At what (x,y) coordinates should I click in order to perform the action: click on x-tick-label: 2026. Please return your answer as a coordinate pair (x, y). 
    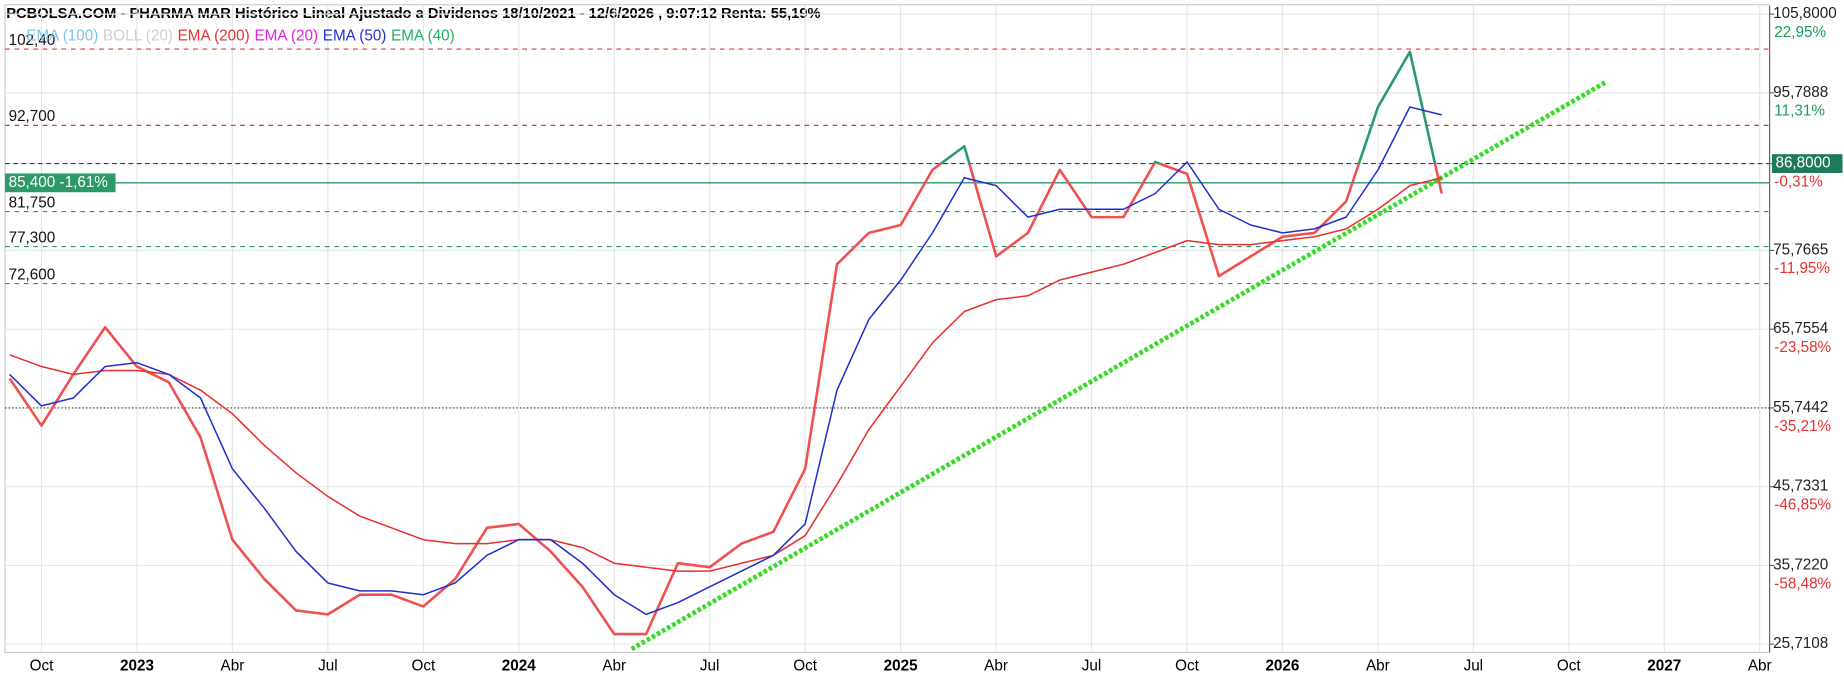
    Looking at the image, I should click on (1282, 666).